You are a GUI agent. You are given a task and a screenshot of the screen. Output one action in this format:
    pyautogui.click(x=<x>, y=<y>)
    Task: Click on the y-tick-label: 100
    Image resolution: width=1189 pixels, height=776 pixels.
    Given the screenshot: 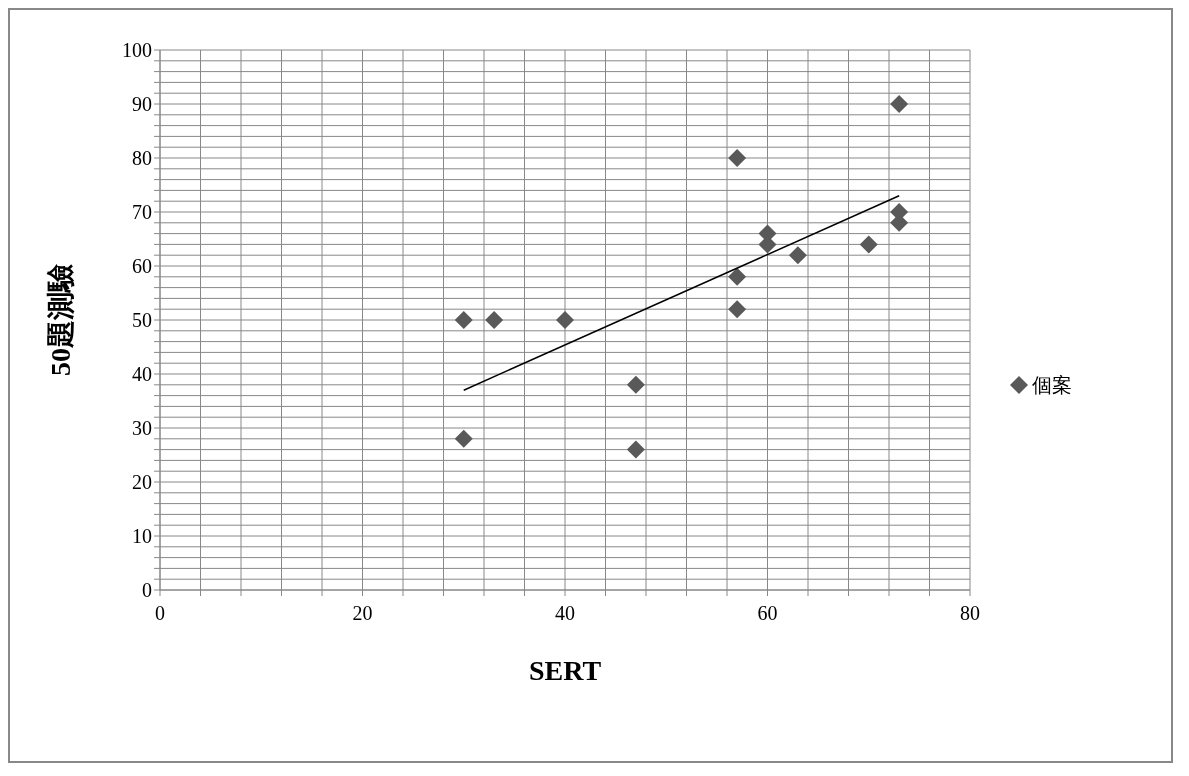 What is the action you would take?
    pyautogui.click(x=137, y=50)
    